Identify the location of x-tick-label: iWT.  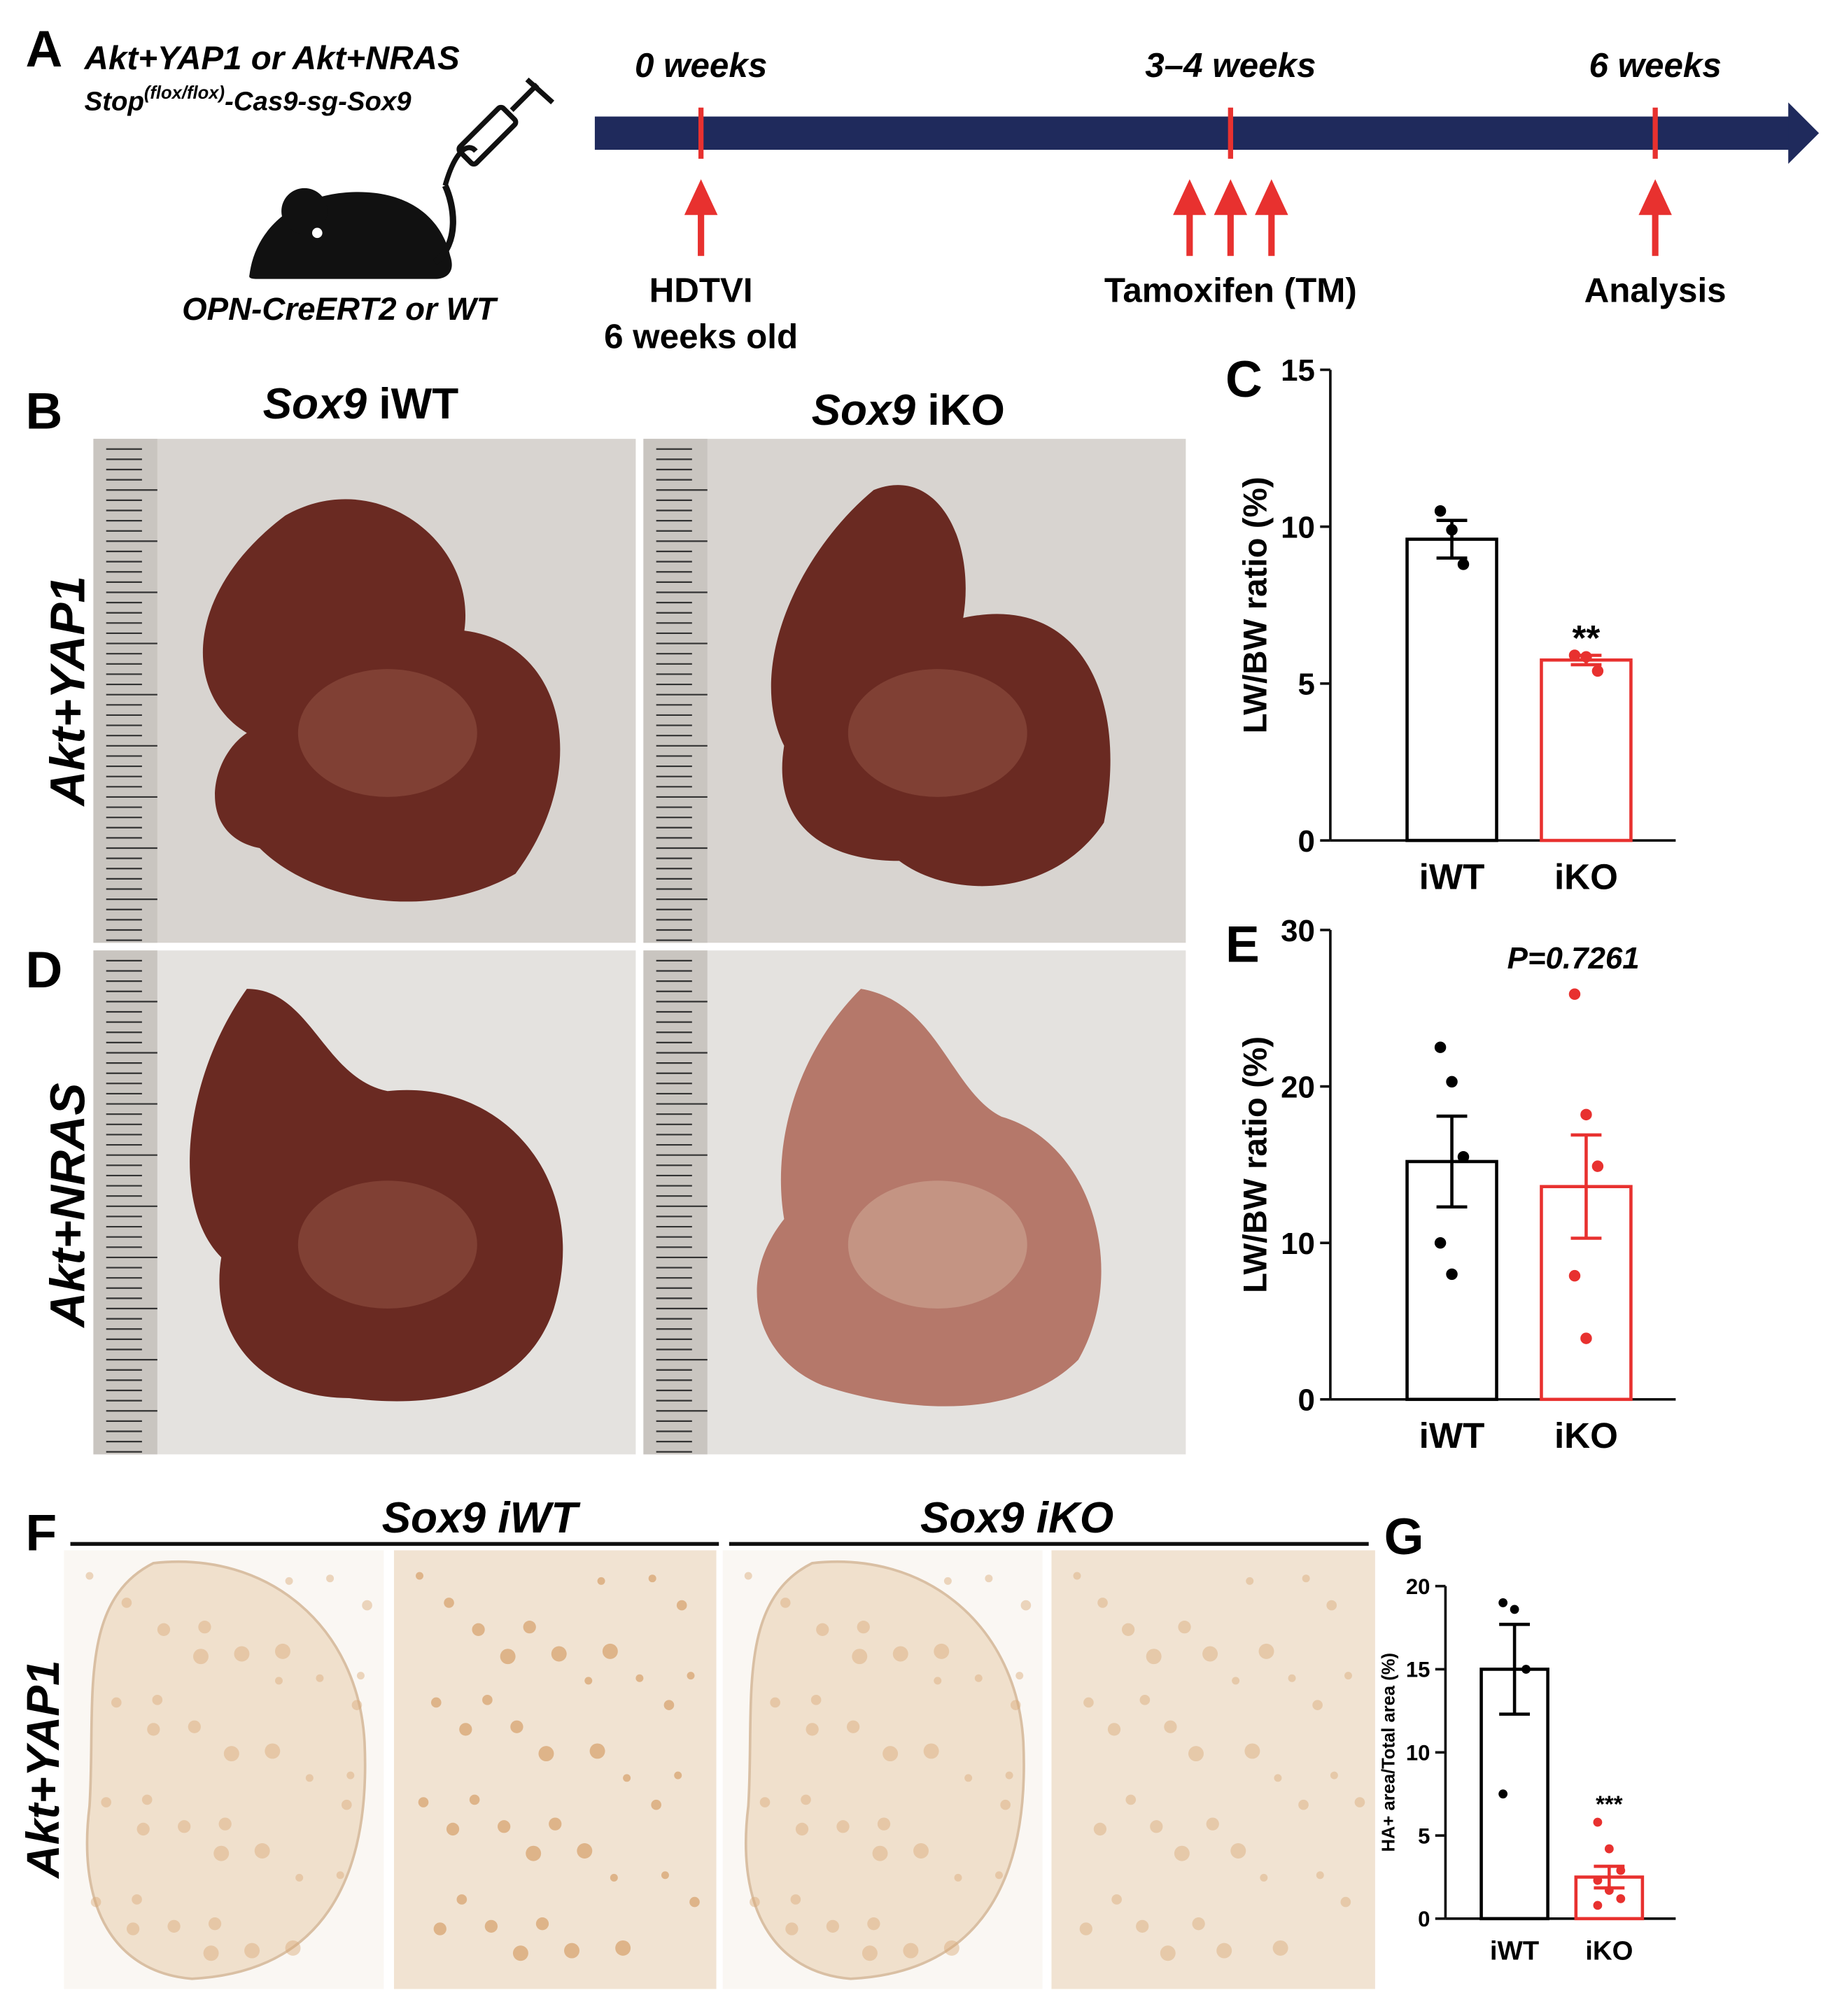
(1452, 877).